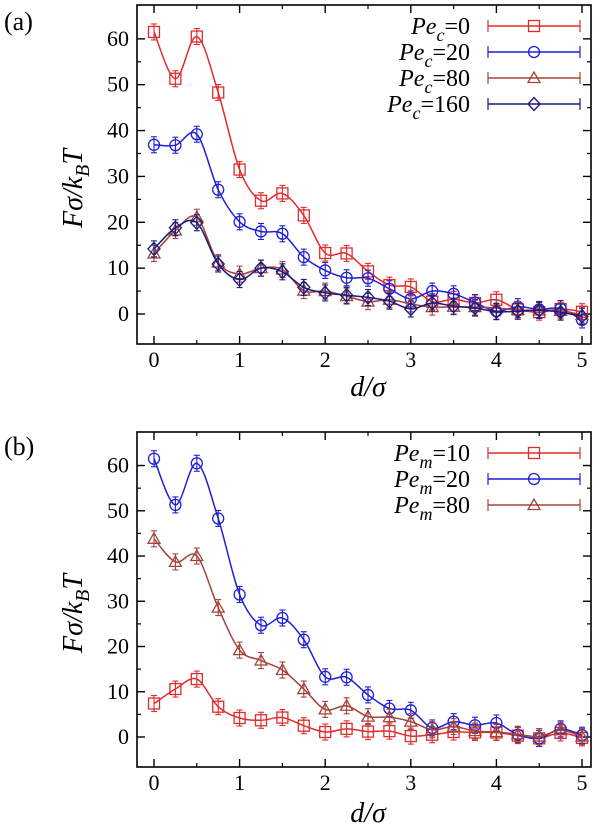 Image resolution: width=602 pixels, height=834 pixels. What do you see at coordinates (445, 105) in the screenshot?
I see `text-part: =160` at bounding box center [445, 105].